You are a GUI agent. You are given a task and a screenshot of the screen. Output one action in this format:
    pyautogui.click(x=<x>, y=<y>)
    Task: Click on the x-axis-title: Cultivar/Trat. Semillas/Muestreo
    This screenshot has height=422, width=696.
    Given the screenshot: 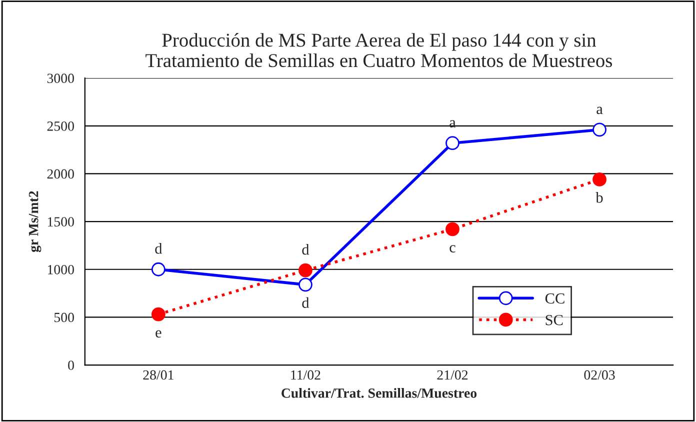 What is the action you would take?
    pyautogui.click(x=379, y=393)
    